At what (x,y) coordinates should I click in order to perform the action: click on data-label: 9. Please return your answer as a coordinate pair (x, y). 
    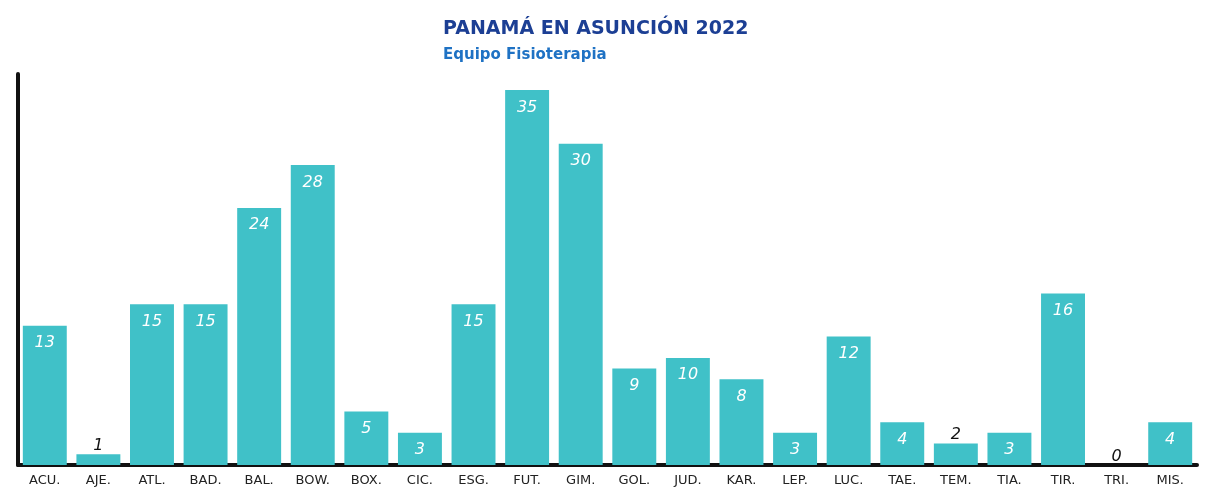
    Looking at the image, I should click on (634, 385).